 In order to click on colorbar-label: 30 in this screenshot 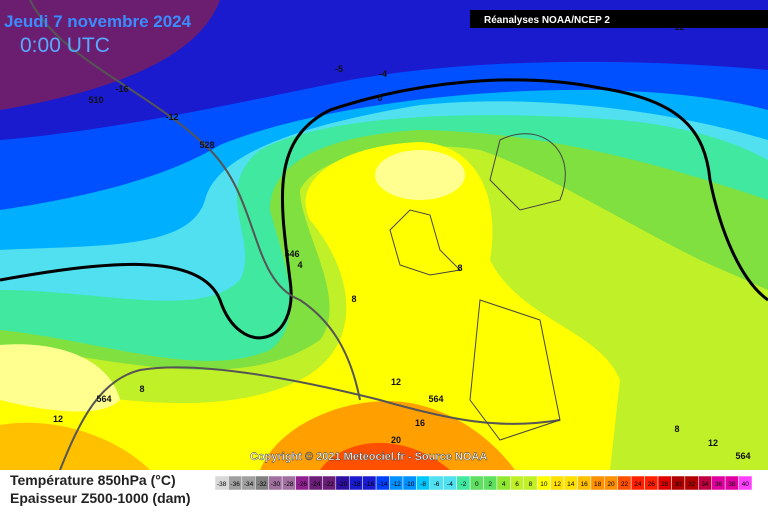, I will do `click(679, 484)`.